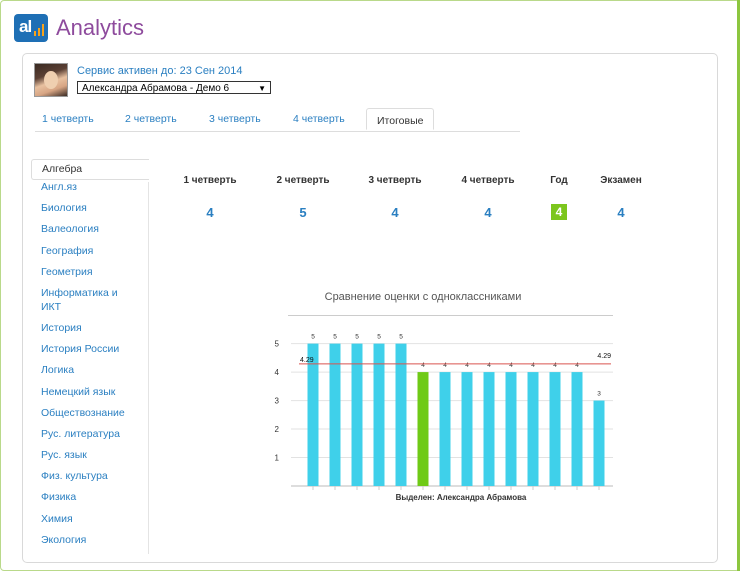  I want to click on y-tick-label: 3, so click(277, 401).